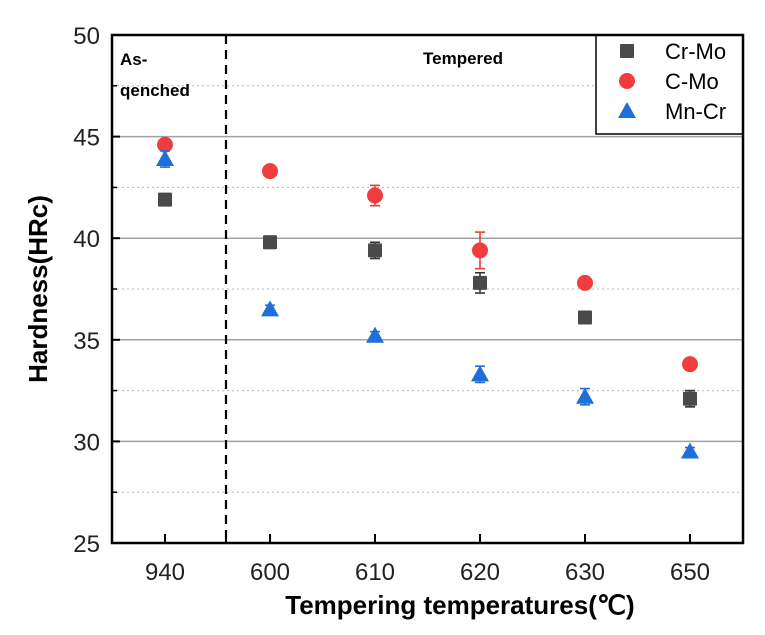 Image resolution: width=765 pixels, height=635 pixels. I want to click on x-tick-label: 620, so click(480, 572).